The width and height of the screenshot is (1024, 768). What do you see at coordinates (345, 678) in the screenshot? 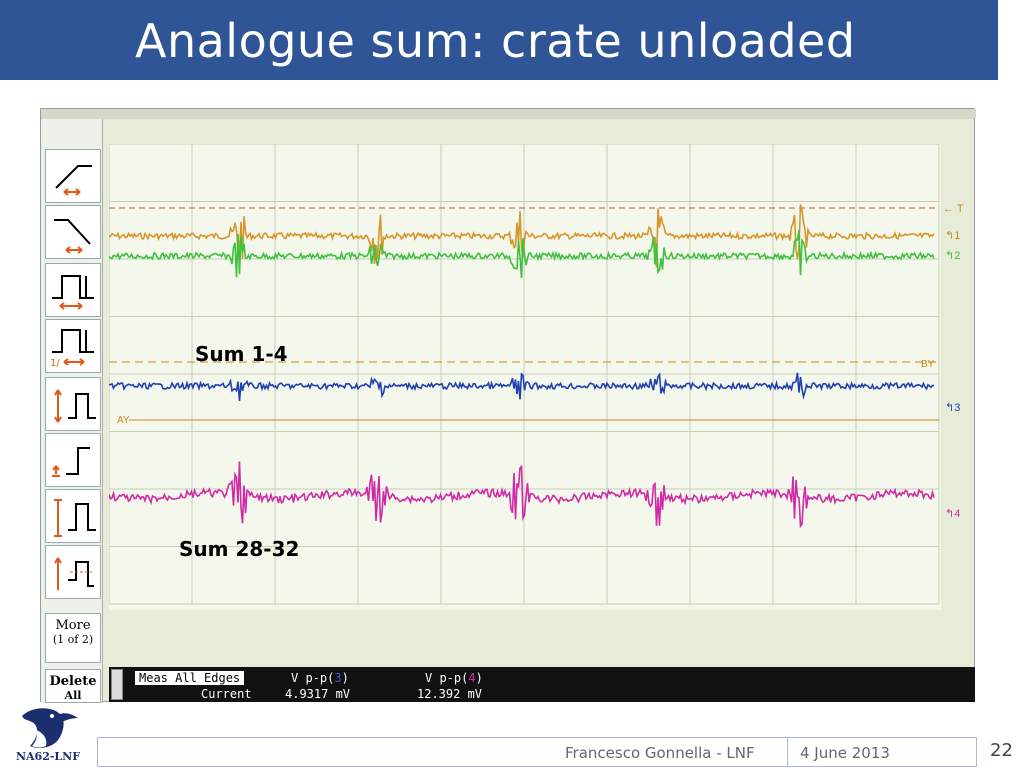
I see `measurement-1-suffix: )` at bounding box center [345, 678].